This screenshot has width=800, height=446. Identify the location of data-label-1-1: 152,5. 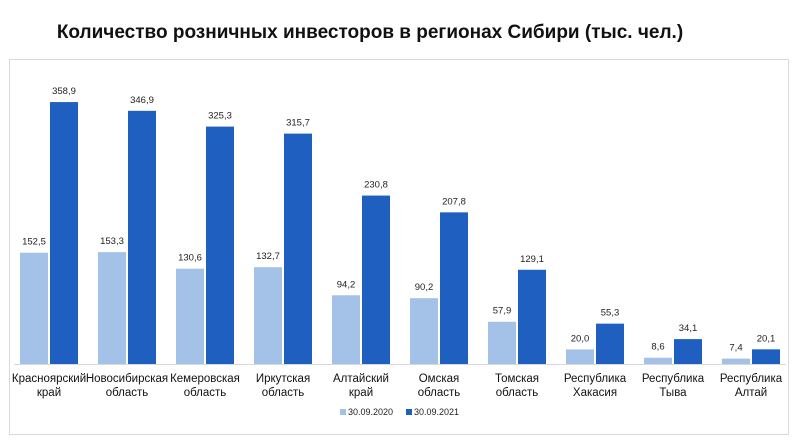
(34, 242).